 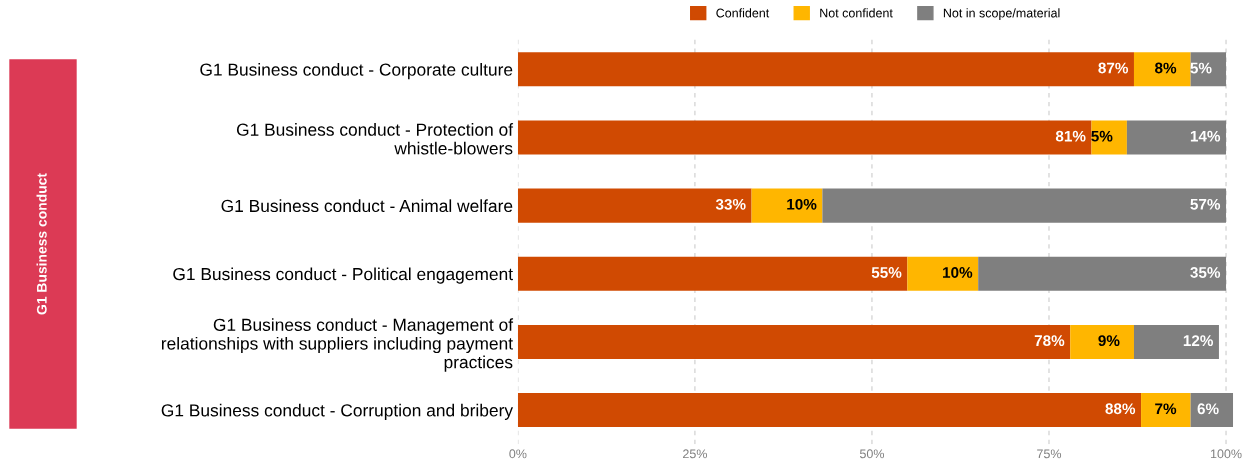 What do you see at coordinates (1113, 68) in the screenshot?
I see `data-label: 87%` at bounding box center [1113, 68].